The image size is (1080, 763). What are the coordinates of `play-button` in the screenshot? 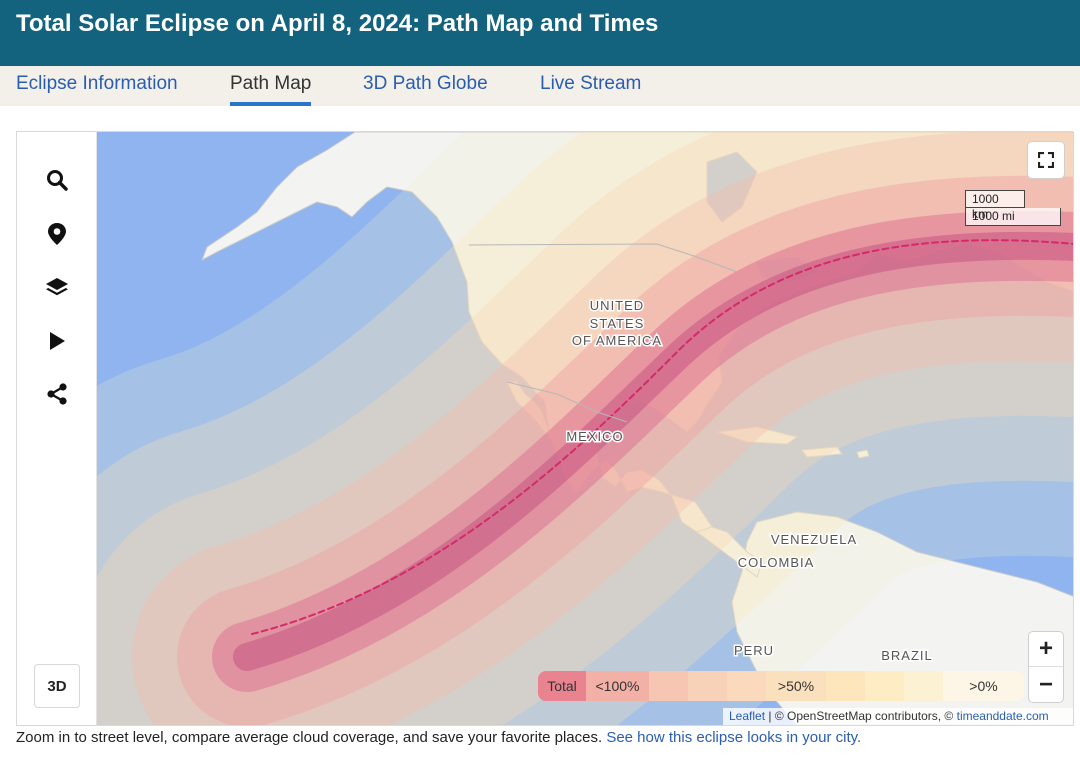 It's located at (57, 341).